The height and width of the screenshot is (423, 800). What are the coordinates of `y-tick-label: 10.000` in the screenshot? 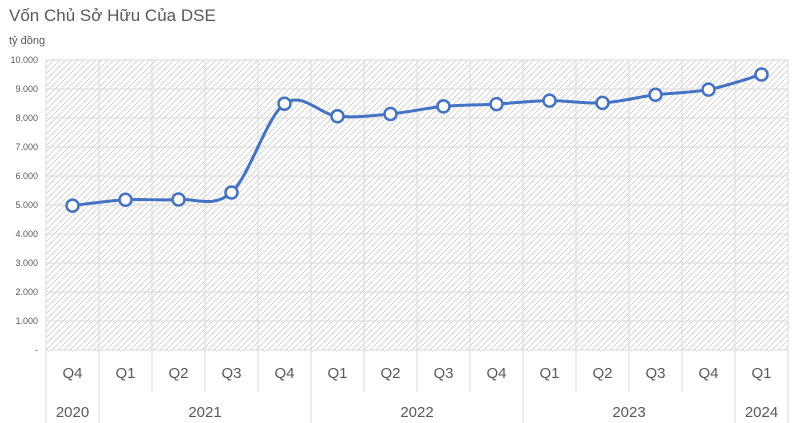 It's located at (24, 60).